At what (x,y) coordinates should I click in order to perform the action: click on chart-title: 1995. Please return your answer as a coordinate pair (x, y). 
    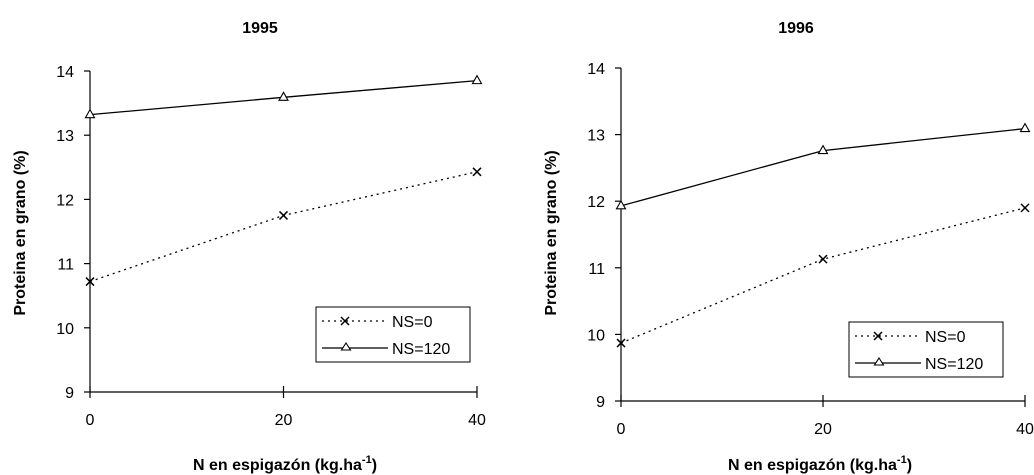
    Looking at the image, I should click on (260, 28).